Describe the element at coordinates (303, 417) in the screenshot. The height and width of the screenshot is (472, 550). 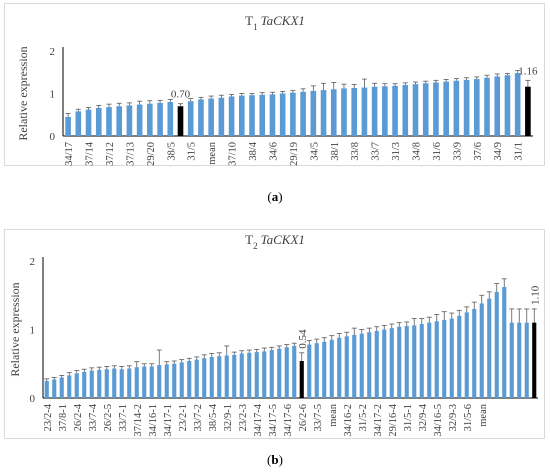
I see `x-tick-label: 26/2-6` at that location.